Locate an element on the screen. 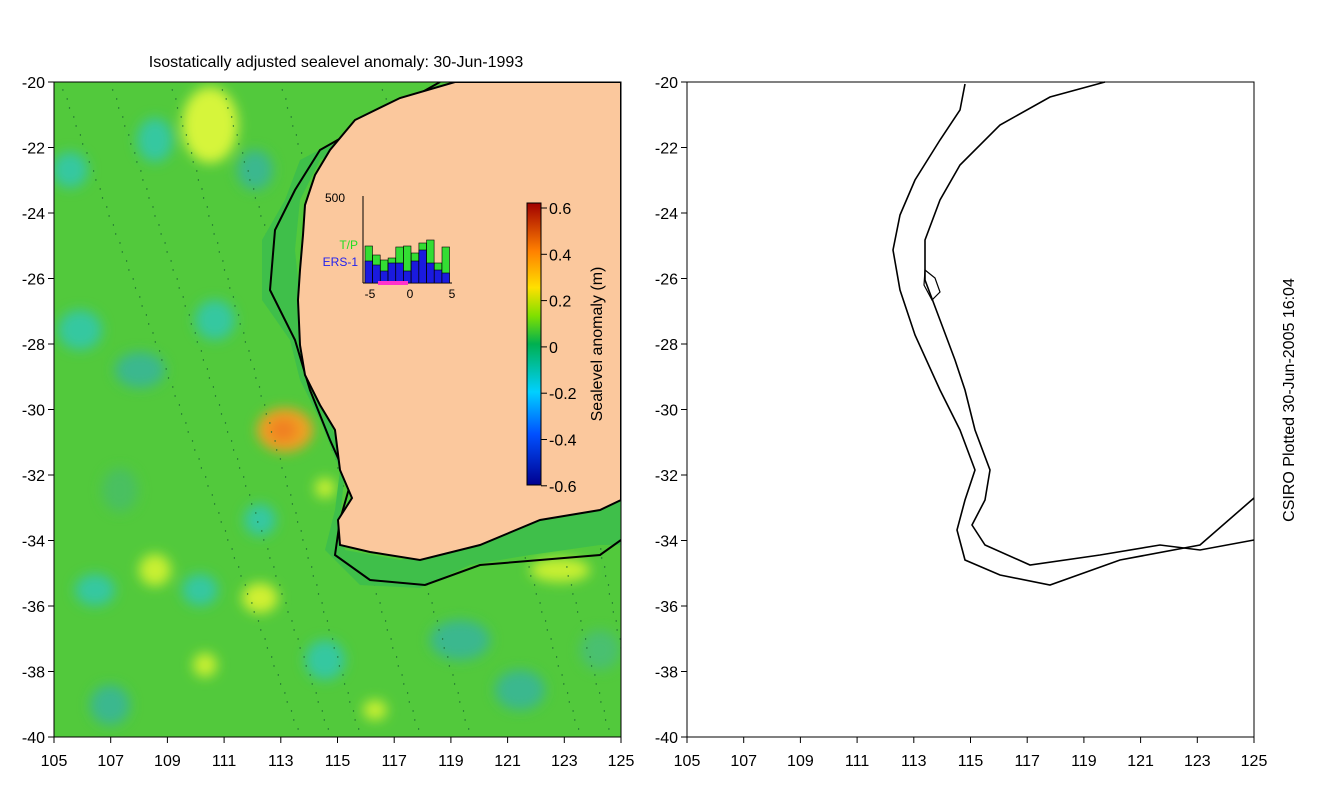 Image resolution: width=1320 pixels, height=810 pixels. x-tick-label: 105 is located at coordinates (54, 761).